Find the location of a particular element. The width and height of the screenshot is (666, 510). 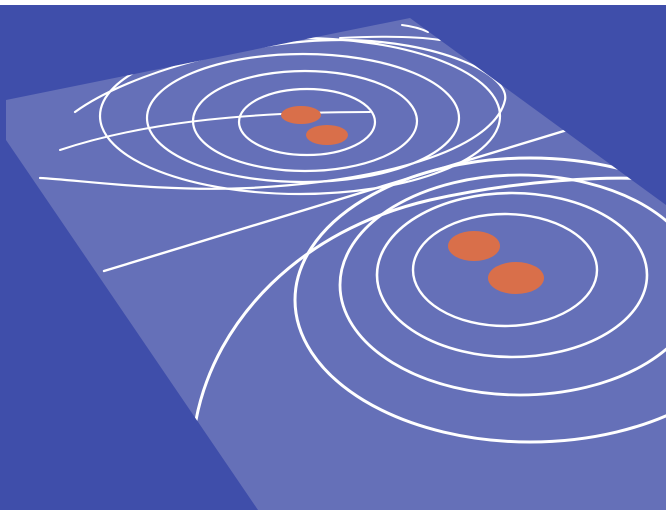

upper-charge-pair is located at coordinates (314, 125).